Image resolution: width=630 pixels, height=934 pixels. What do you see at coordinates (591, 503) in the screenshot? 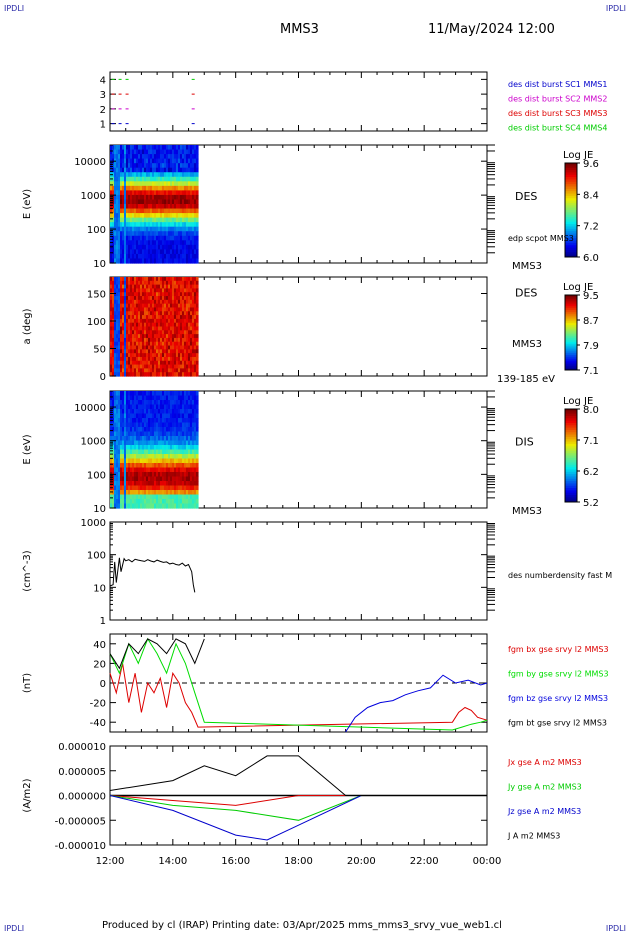
I see `colorbar-tick-label: 5.2` at bounding box center [591, 503].